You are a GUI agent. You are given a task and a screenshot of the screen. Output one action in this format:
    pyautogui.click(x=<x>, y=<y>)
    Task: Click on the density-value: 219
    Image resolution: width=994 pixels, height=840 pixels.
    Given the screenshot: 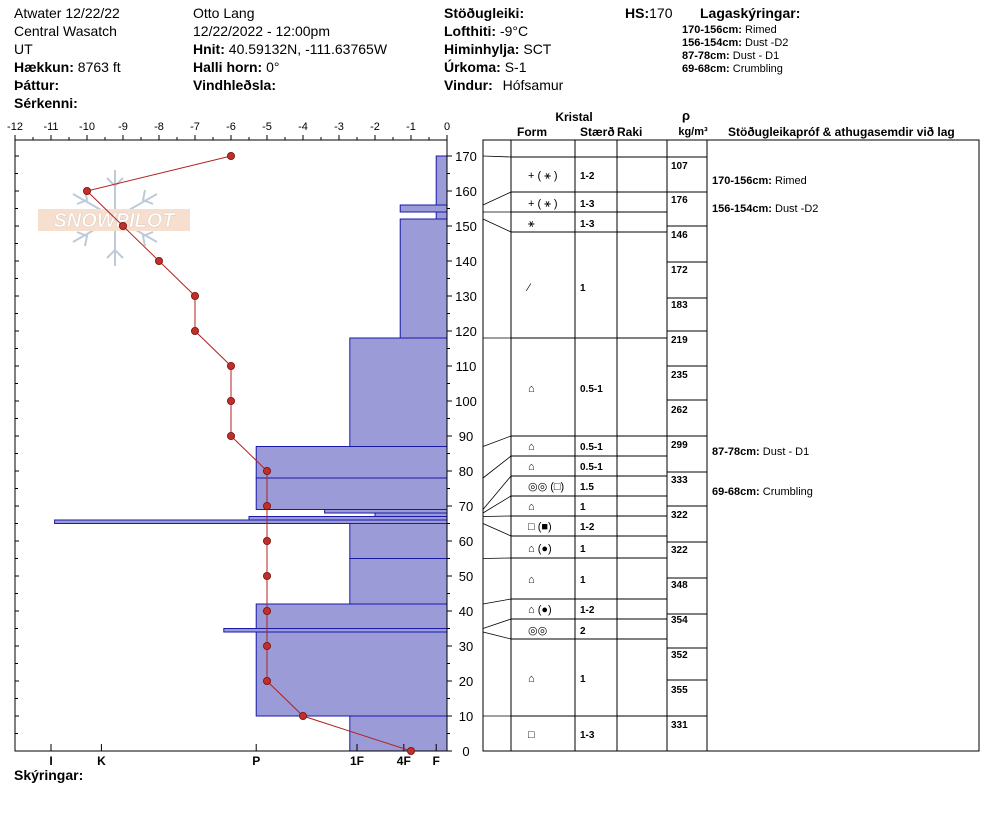 What is the action you would take?
    pyautogui.click(x=679, y=340)
    